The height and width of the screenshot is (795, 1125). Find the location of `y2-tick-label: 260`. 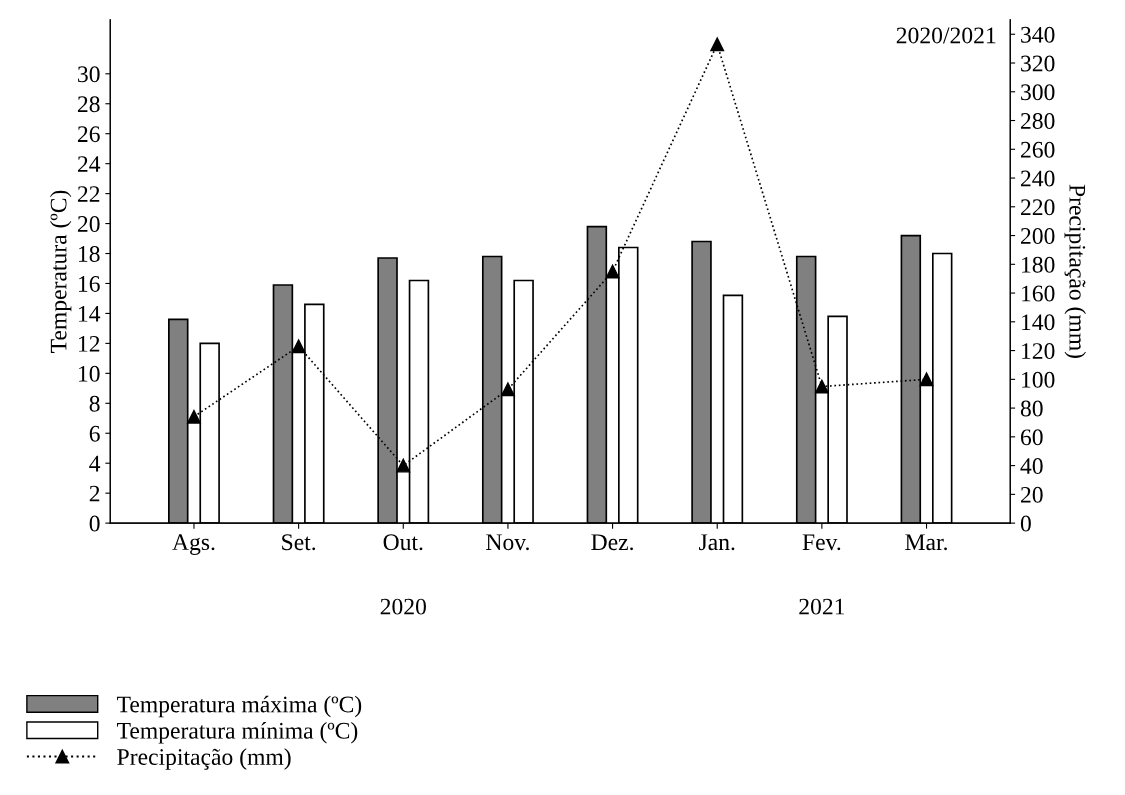

y2-tick-label: 260 is located at coordinates (1038, 149).